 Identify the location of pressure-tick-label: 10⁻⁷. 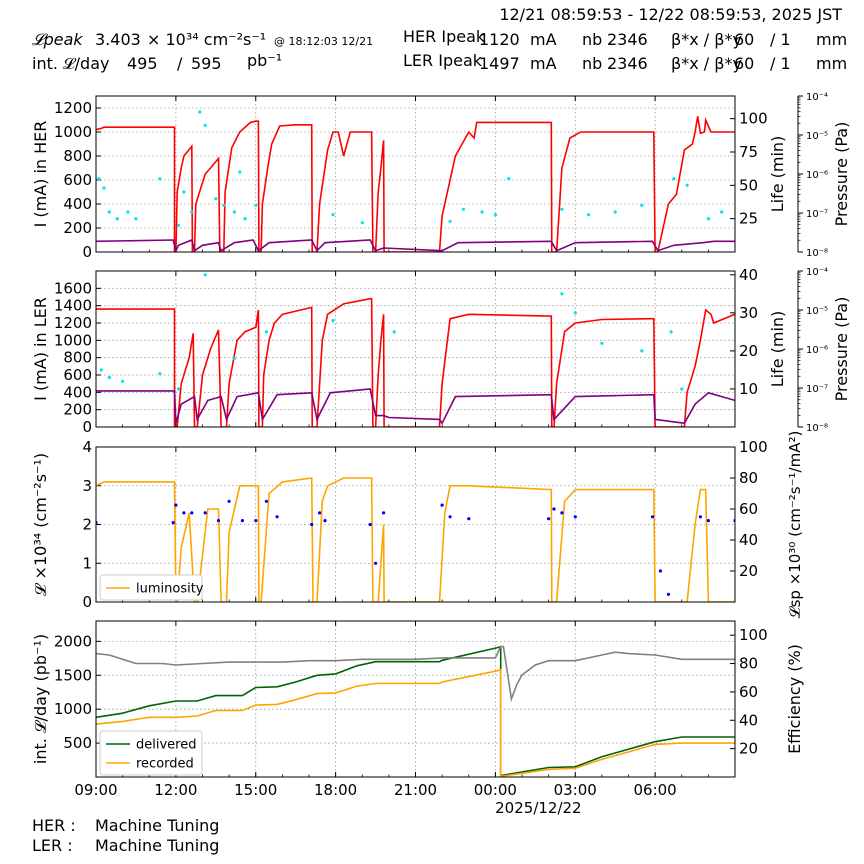
(817, 214).